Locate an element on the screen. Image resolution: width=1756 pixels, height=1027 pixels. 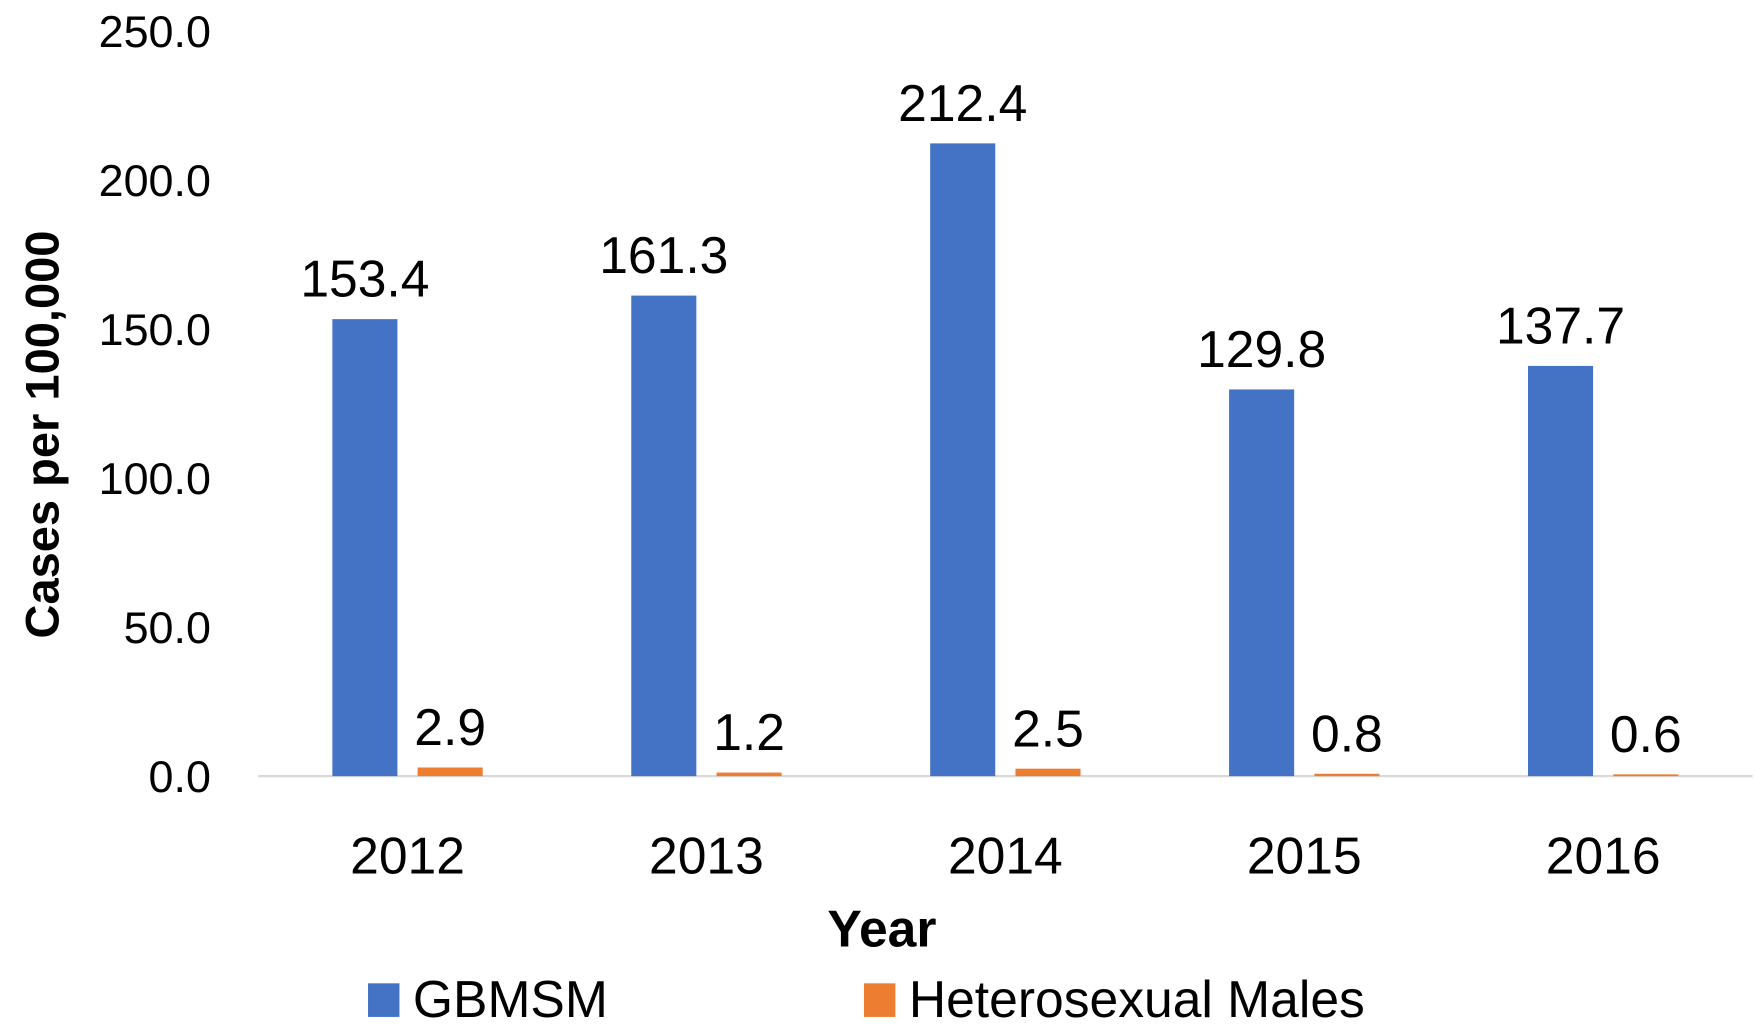
x-tick-label: 2015 is located at coordinates (1304, 856).